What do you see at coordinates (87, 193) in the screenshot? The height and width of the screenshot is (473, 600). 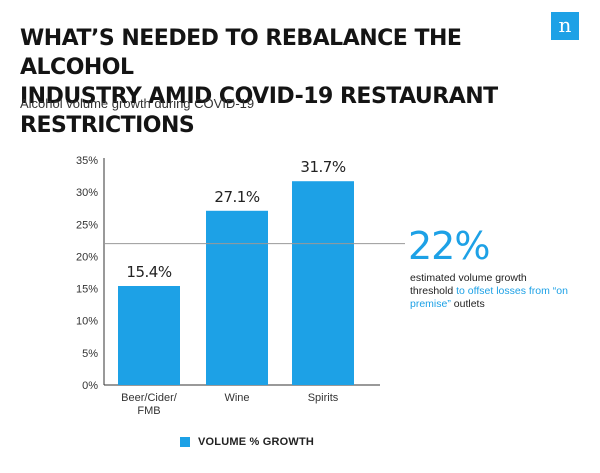 I see `y-tick-label: 30%` at bounding box center [87, 193].